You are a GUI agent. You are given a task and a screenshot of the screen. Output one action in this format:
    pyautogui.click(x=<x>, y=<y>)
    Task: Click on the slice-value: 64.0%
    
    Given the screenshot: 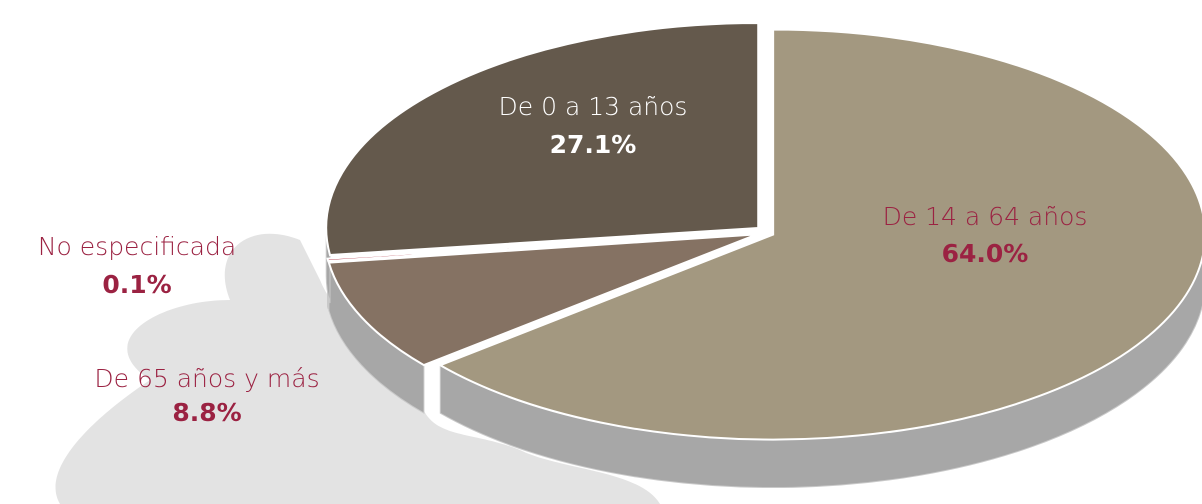 What is the action you would take?
    pyautogui.click(x=985, y=253)
    